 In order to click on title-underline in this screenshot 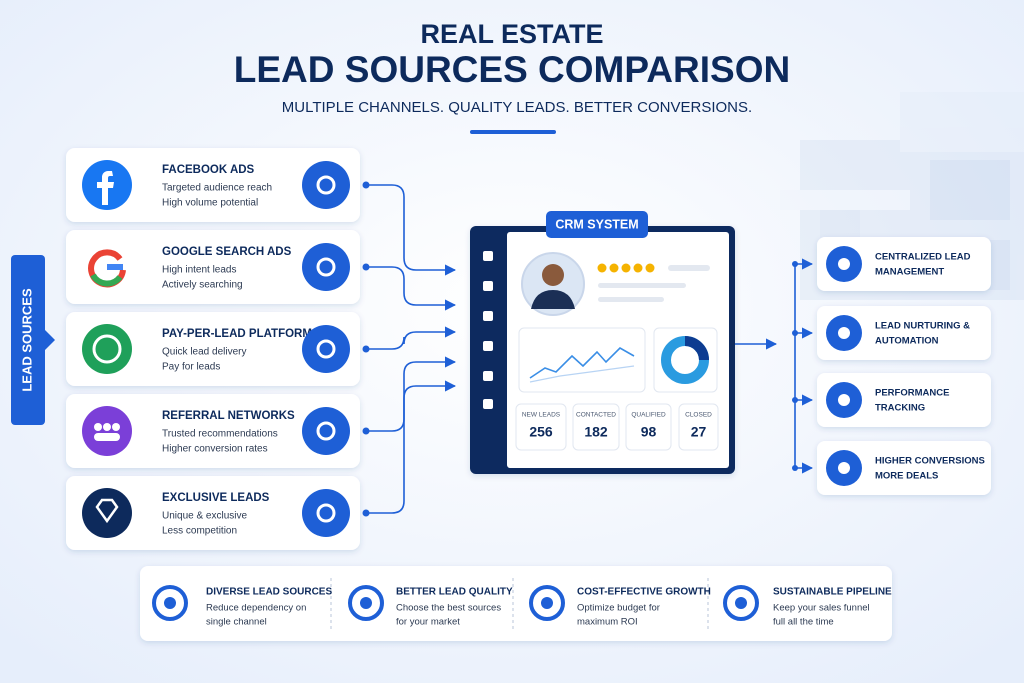, I will do `click(513, 132)`.